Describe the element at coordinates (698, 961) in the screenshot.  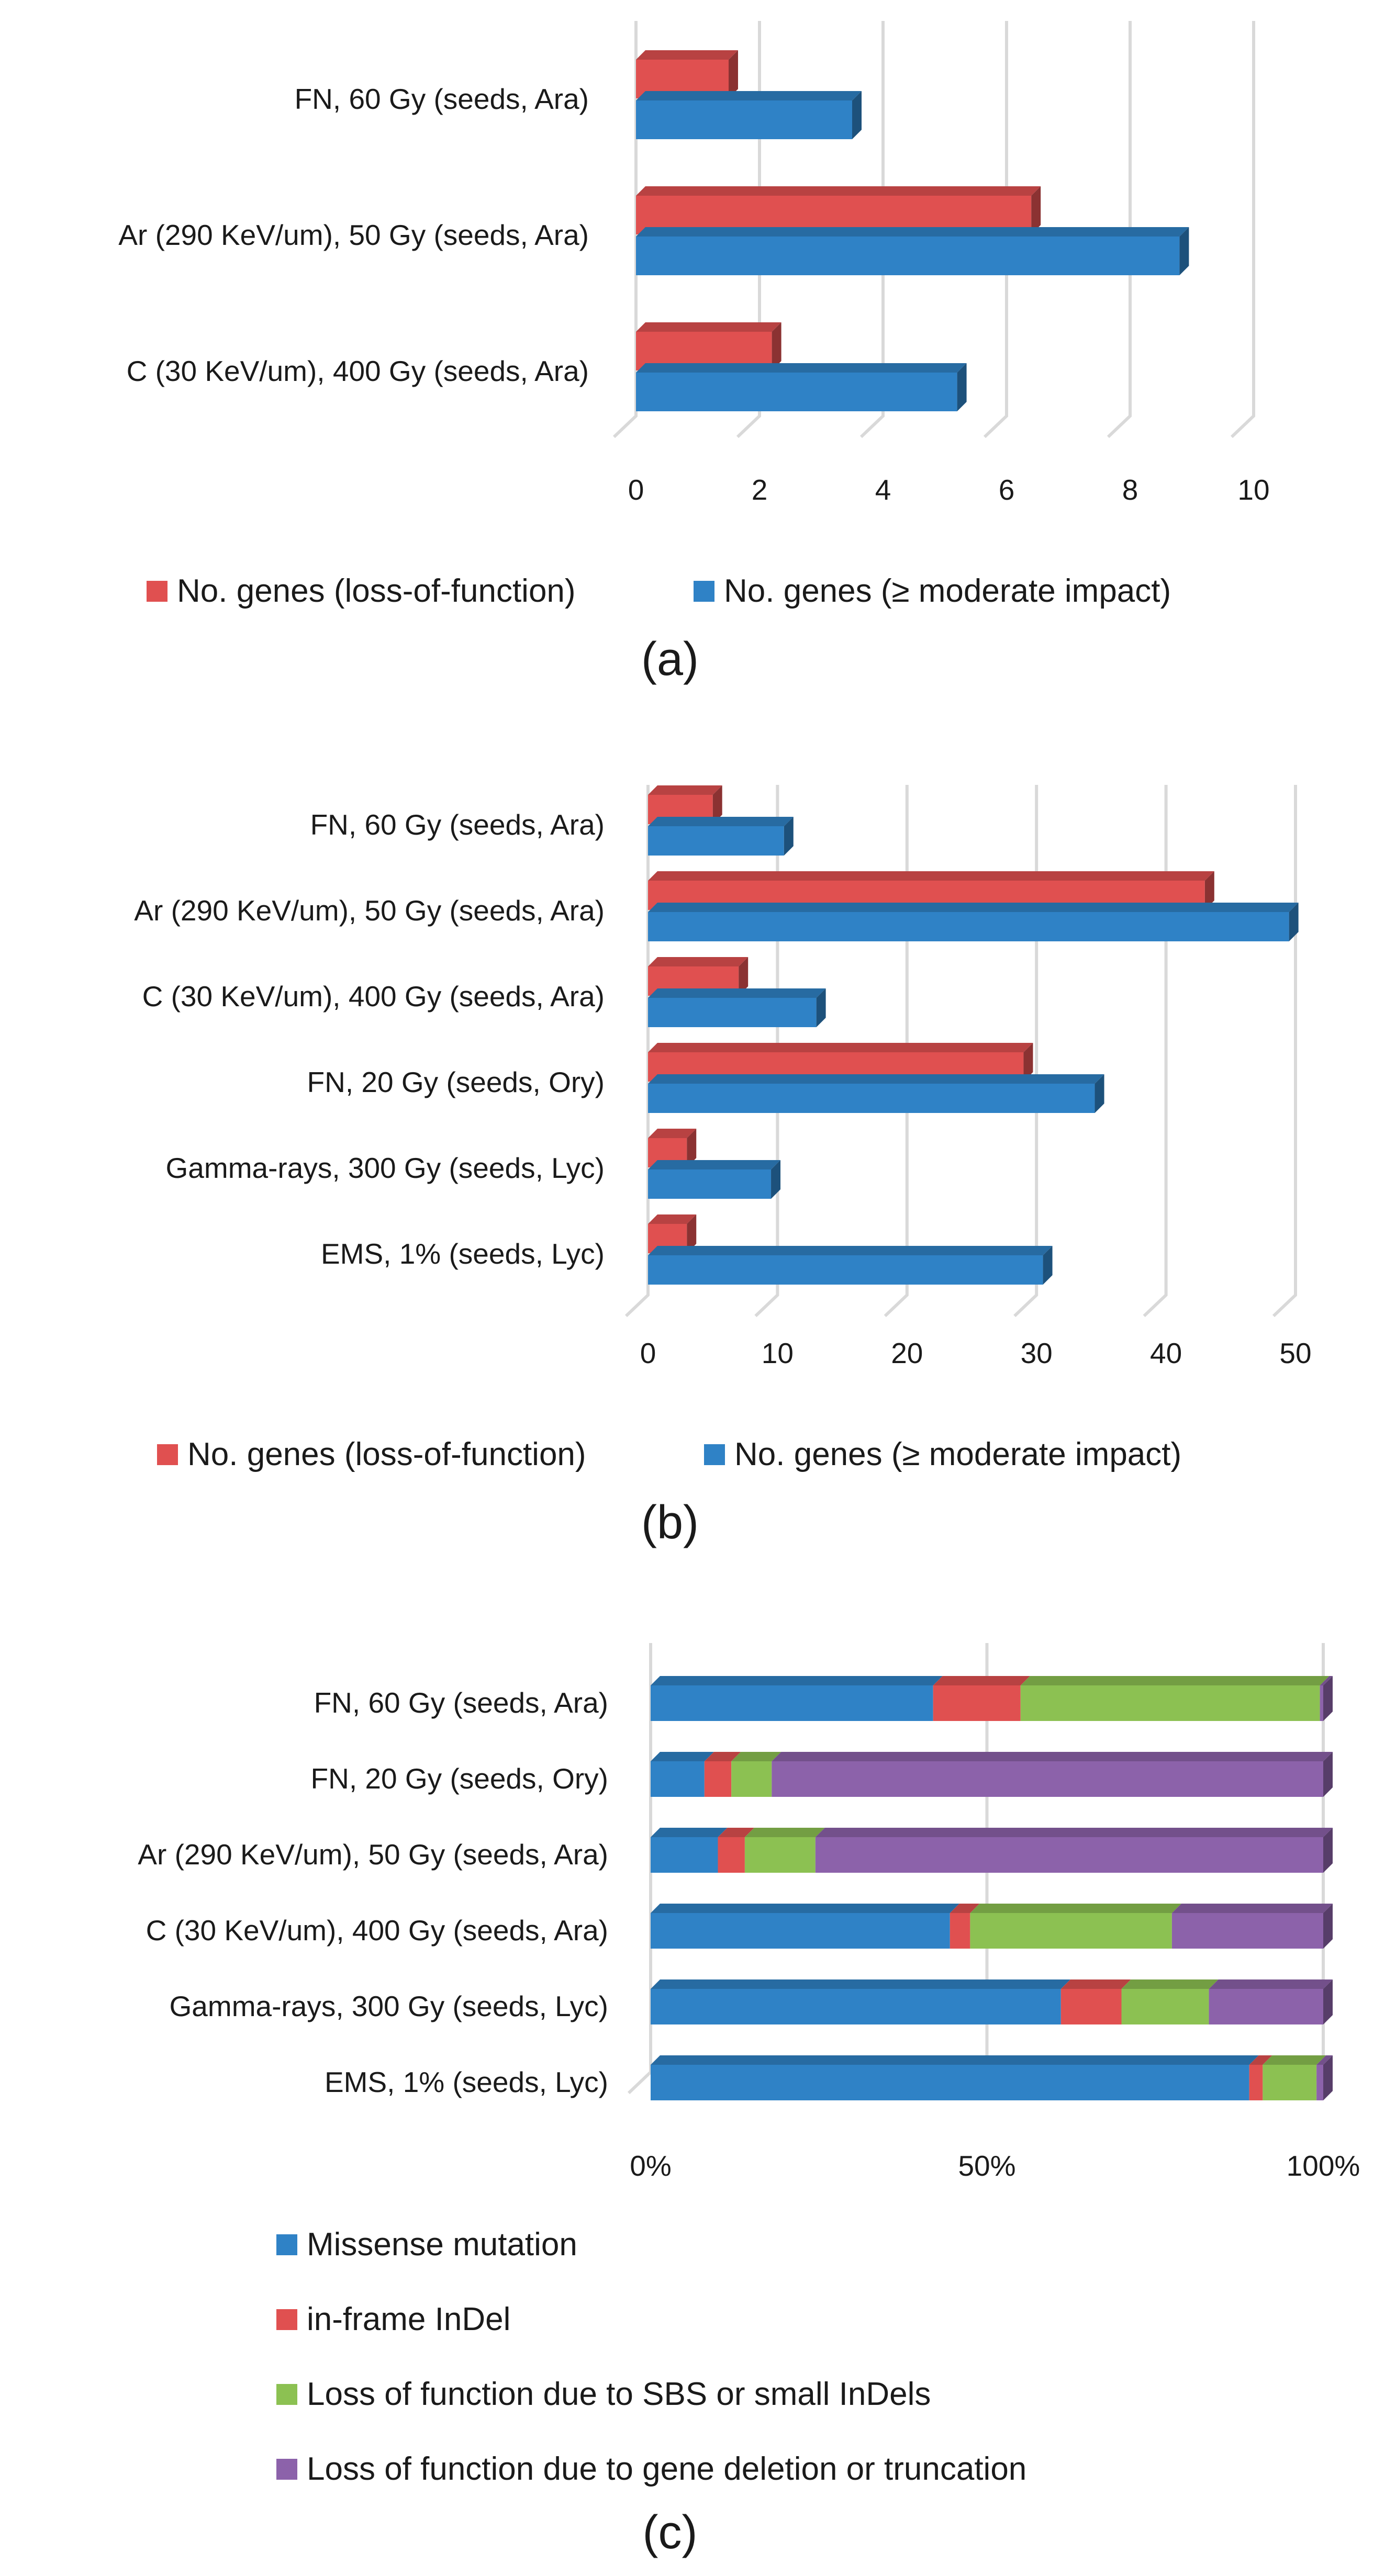
I see `panel-b-bar-no-genes-loss-of-function-2-top-face` at that location.